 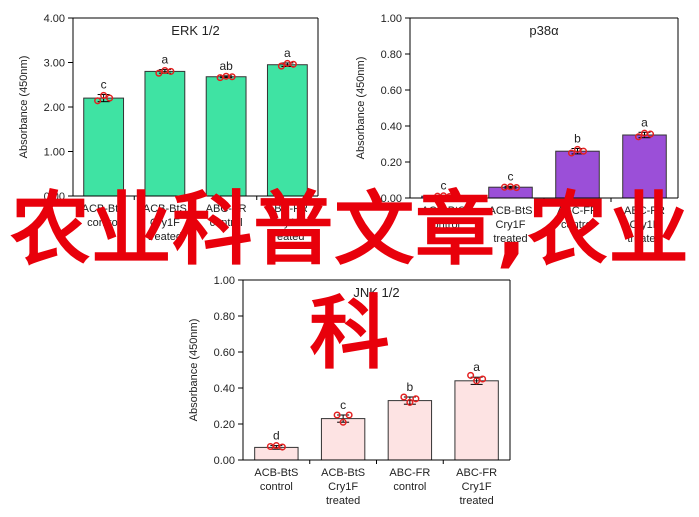 I want to click on y-tick-label: 2.00, so click(x=54, y=108).